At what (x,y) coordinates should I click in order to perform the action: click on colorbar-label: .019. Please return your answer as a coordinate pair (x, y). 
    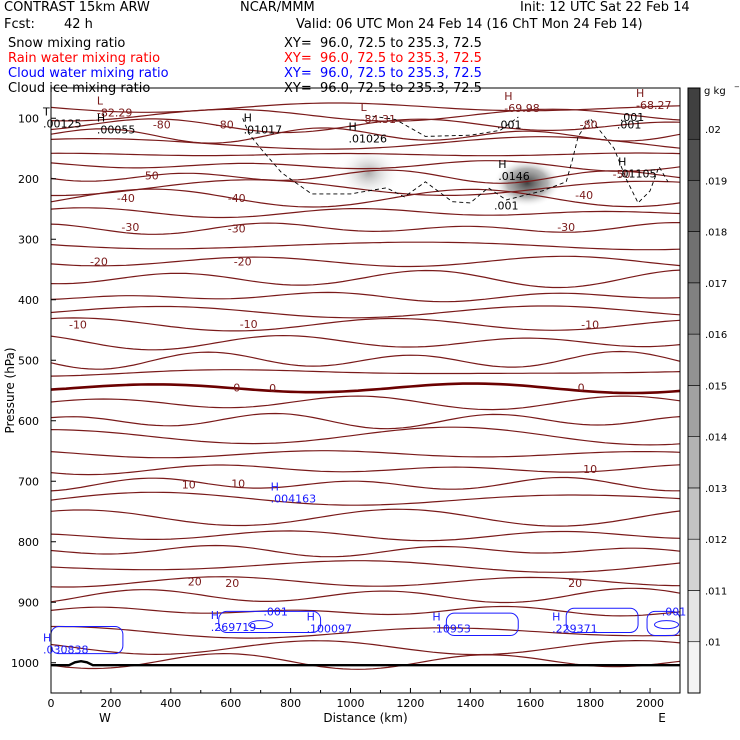
    Looking at the image, I should click on (716, 181).